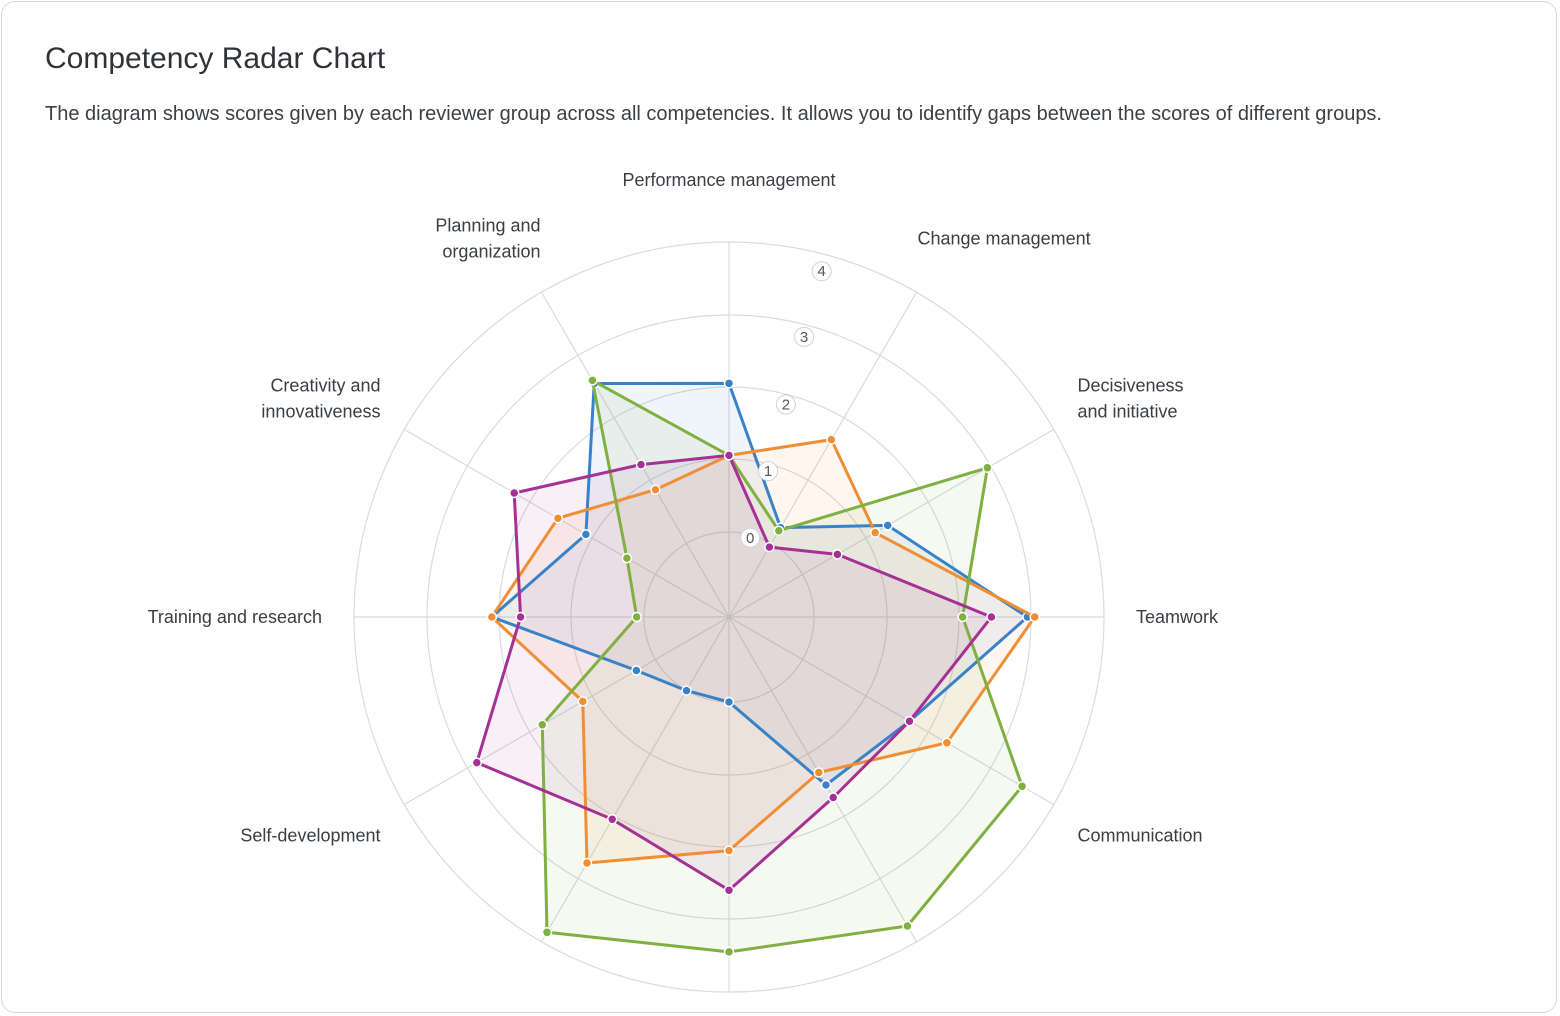 The height and width of the screenshot is (1016, 1560). What do you see at coordinates (310, 836) in the screenshot?
I see `axis-label-9: Self-development` at bounding box center [310, 836].